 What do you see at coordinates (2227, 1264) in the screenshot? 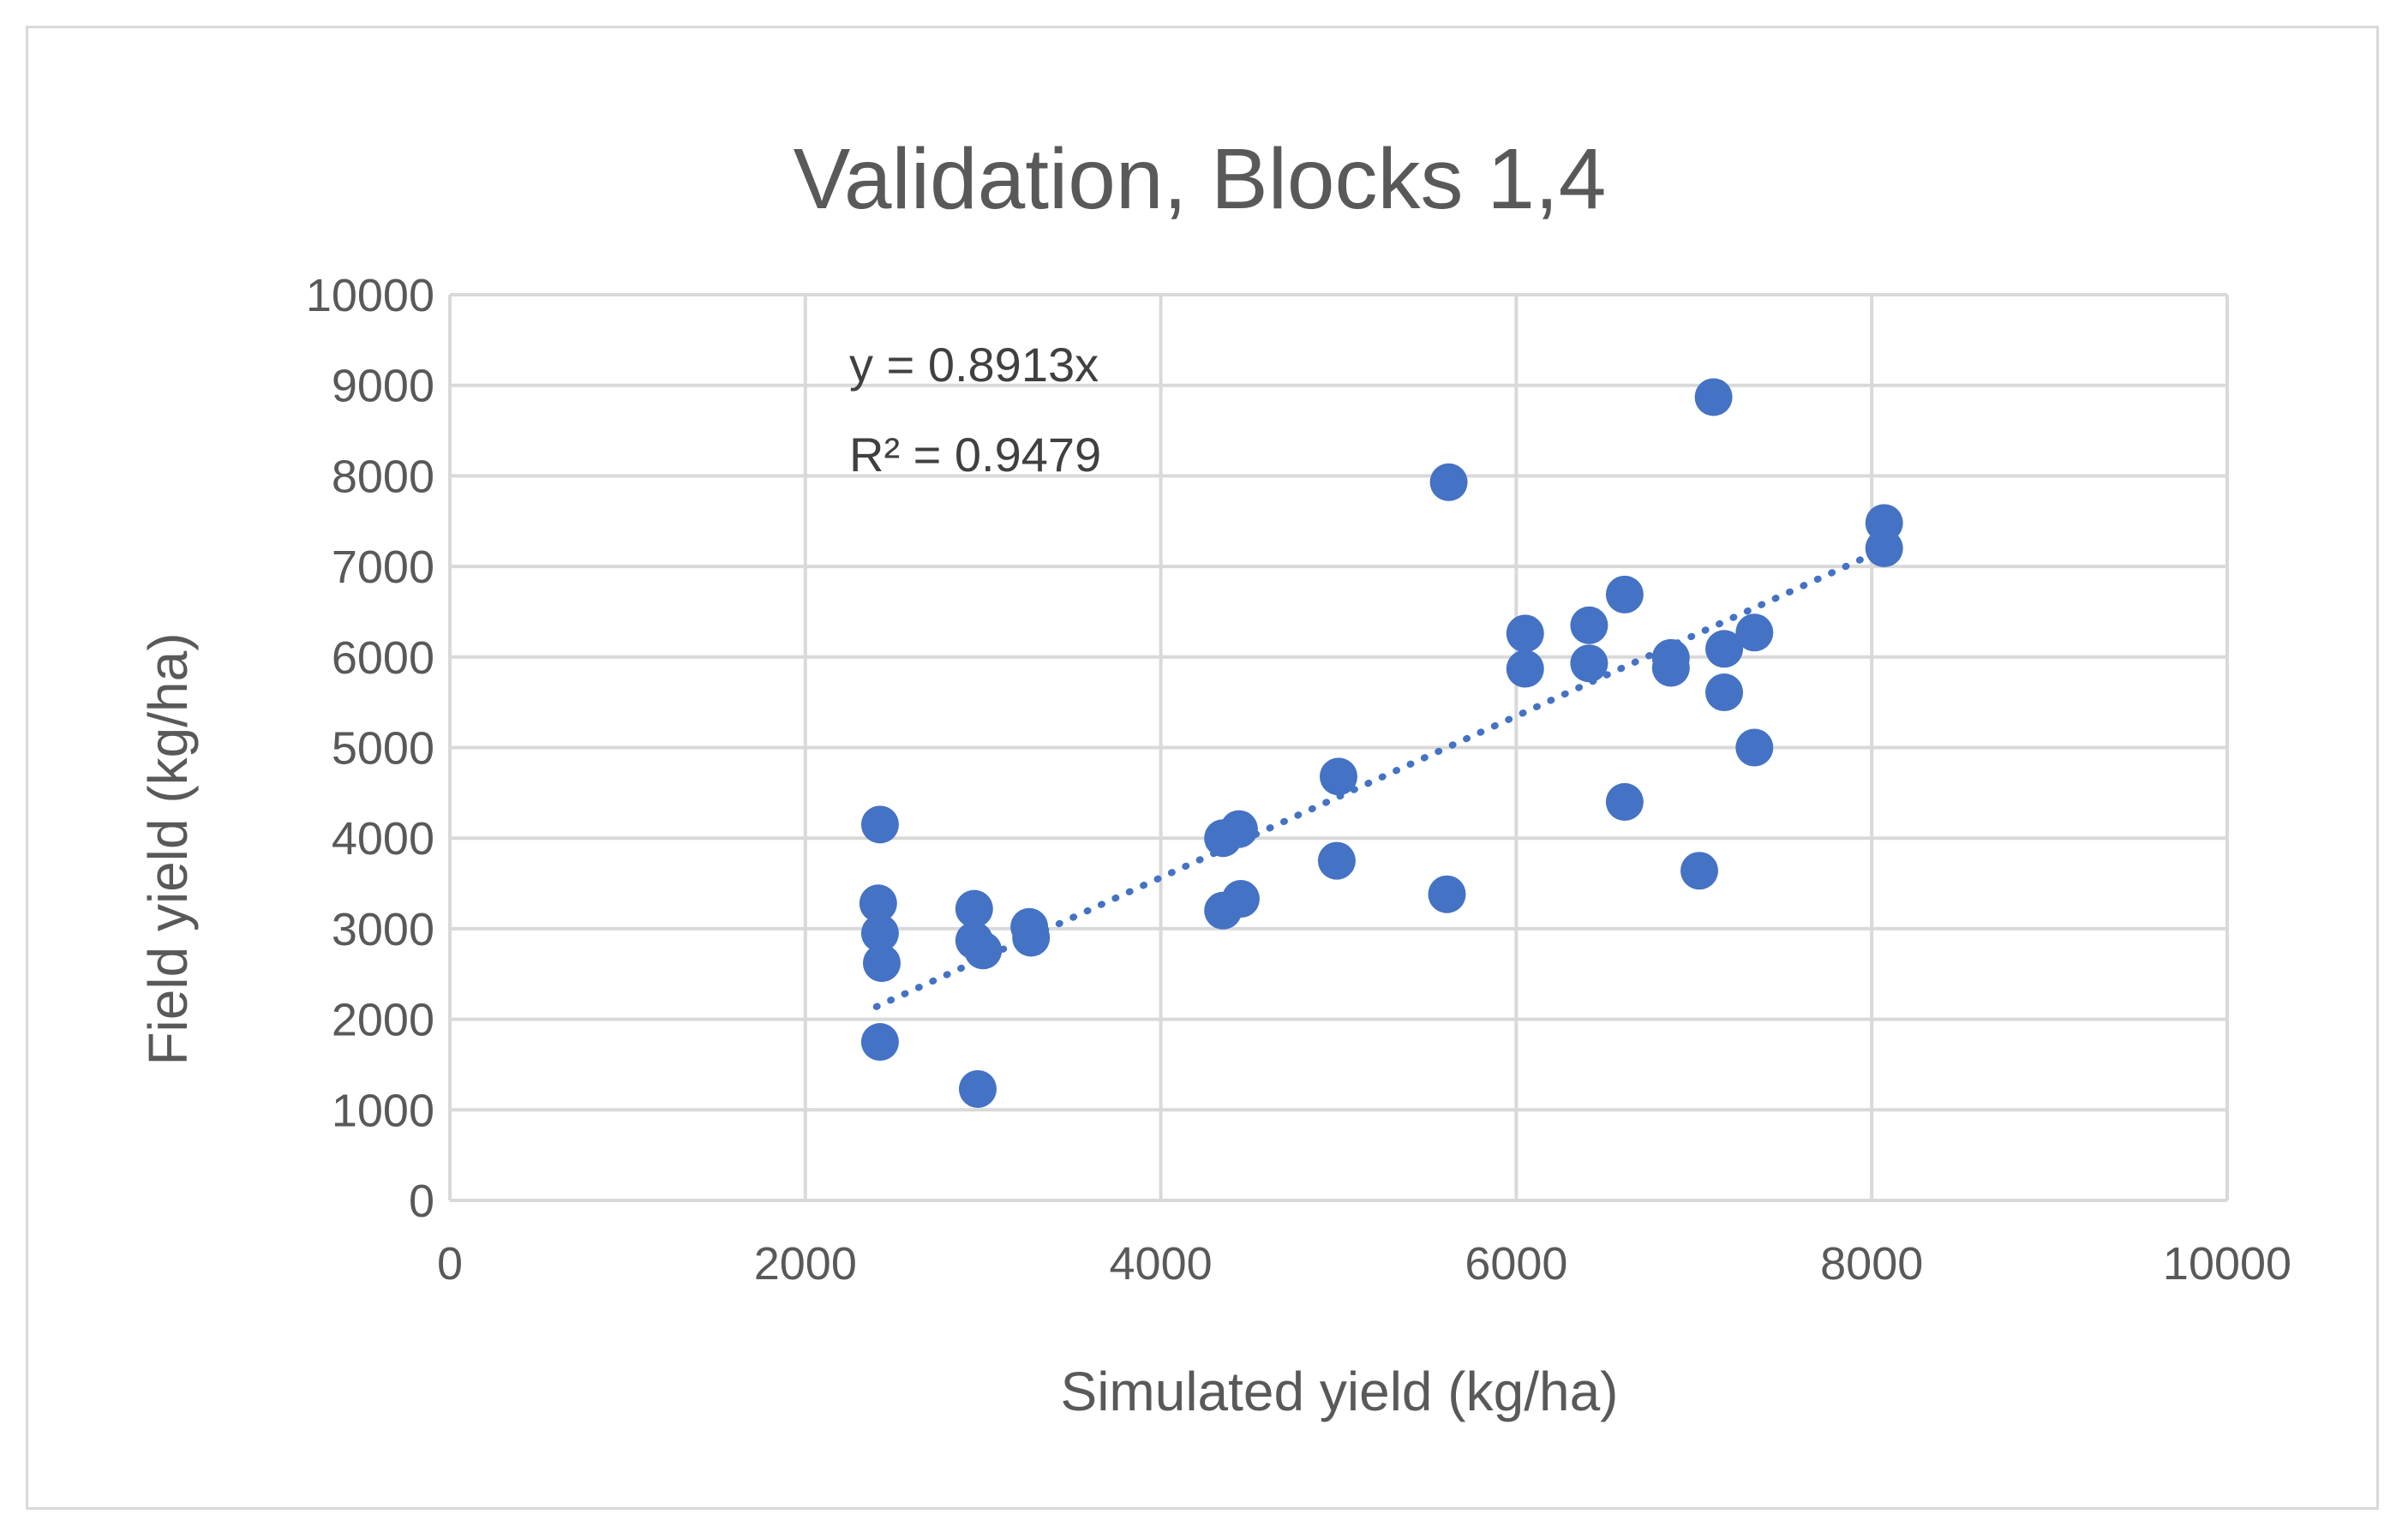
I see `x-tick-label: 10000` at bounding box center [2227, 1264].